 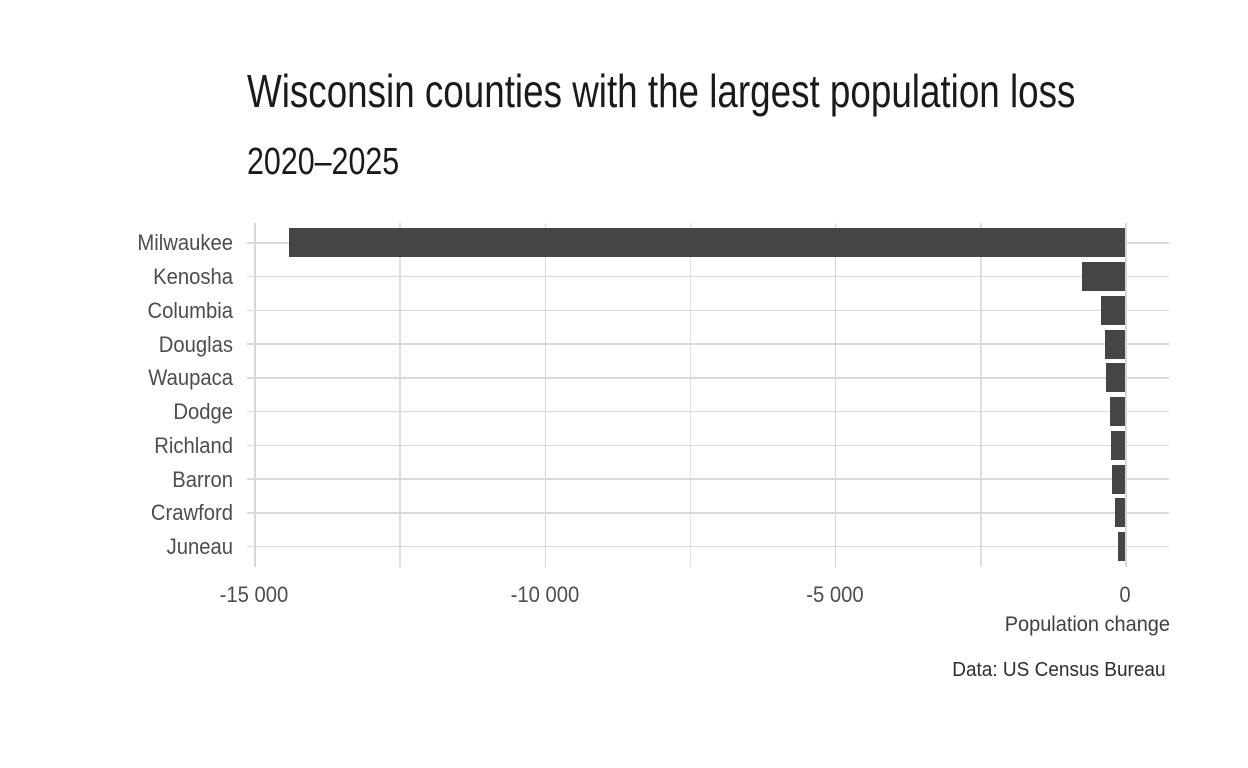 I want to click on x-axis-tick-label: -10 000, so click(x=544, y=594).